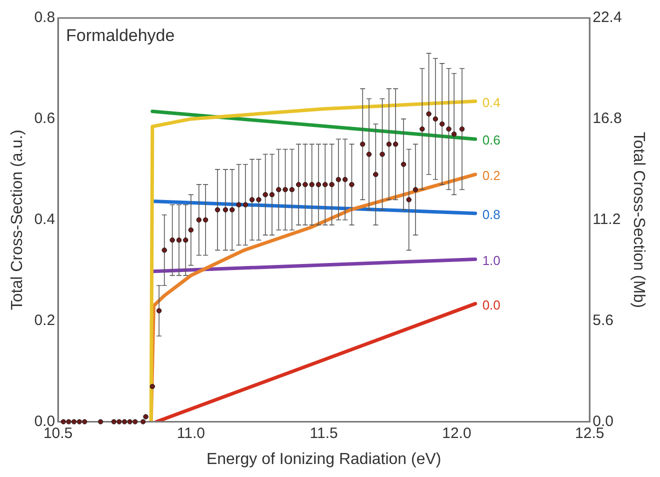 Image resolution: width=660 pixels, height=477 pixels. Describe the element at coordinates (491, 214) in the screenshot. I see `series-label: 0.8` at that location.